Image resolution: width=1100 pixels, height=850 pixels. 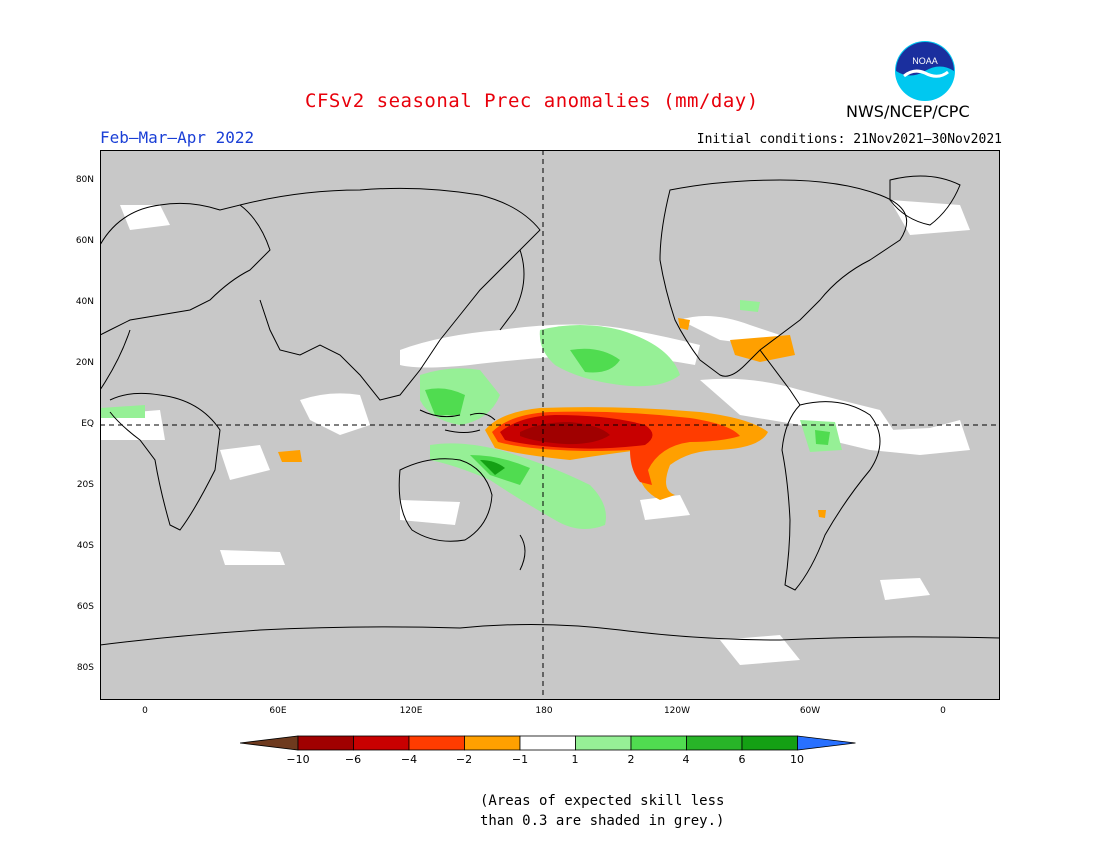 I want to click on colorbar-arrow-right, so click(x=826, y=743).